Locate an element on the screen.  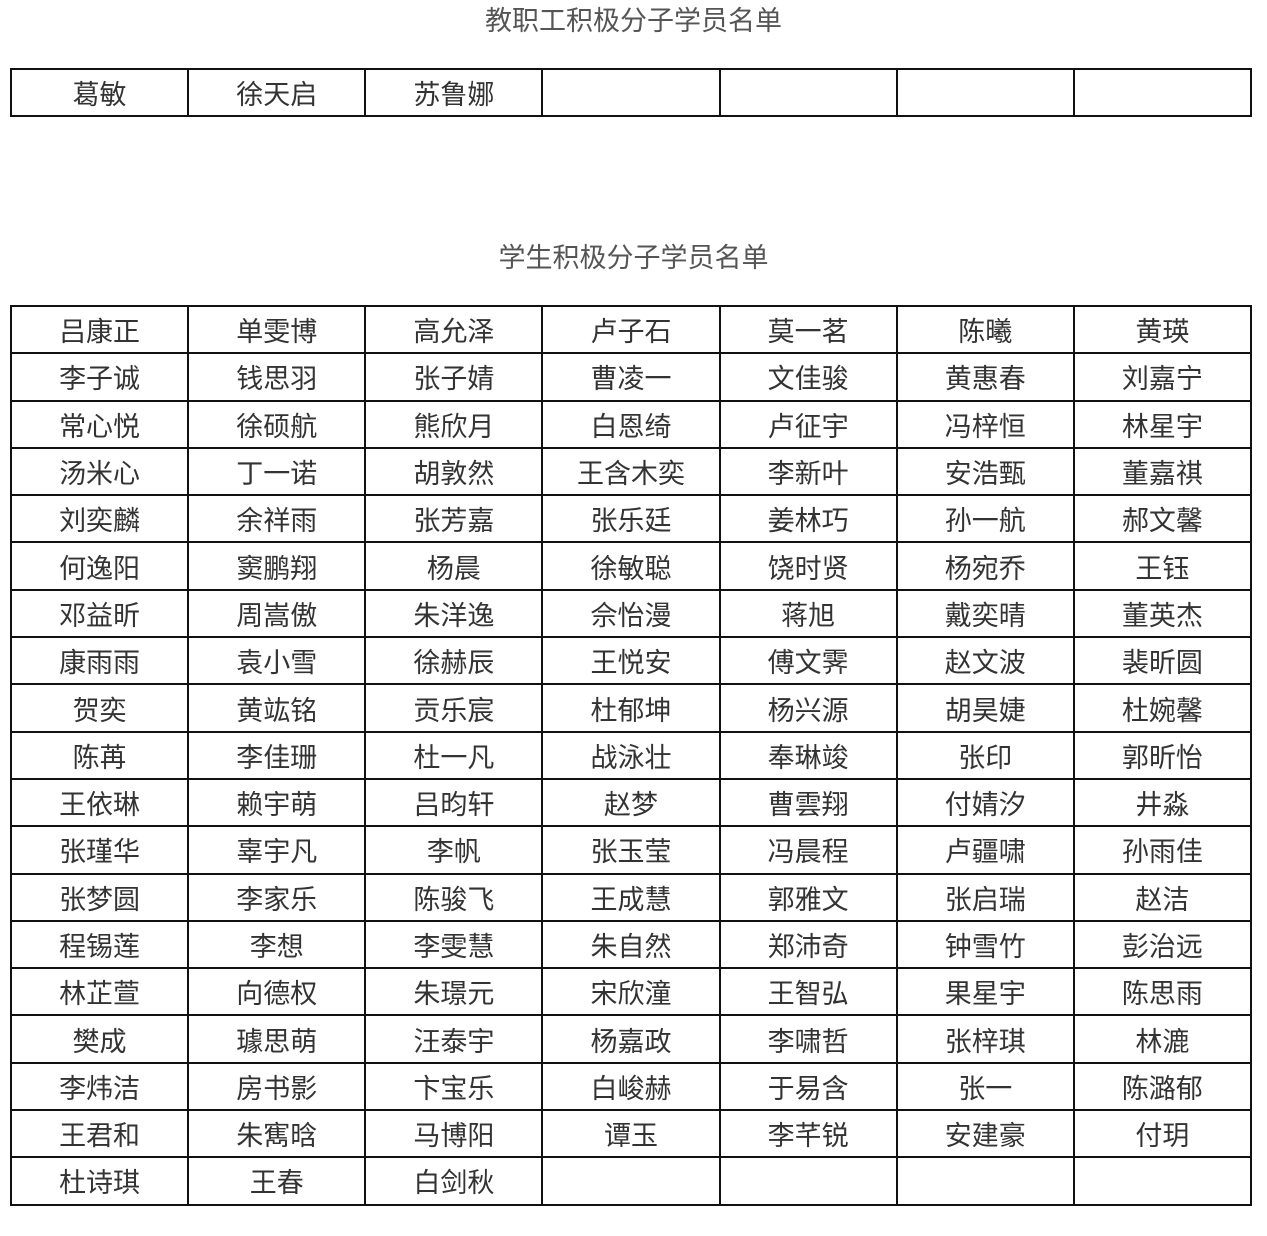
name-cell: 程锡莲 is located at coordinates (99, 944).